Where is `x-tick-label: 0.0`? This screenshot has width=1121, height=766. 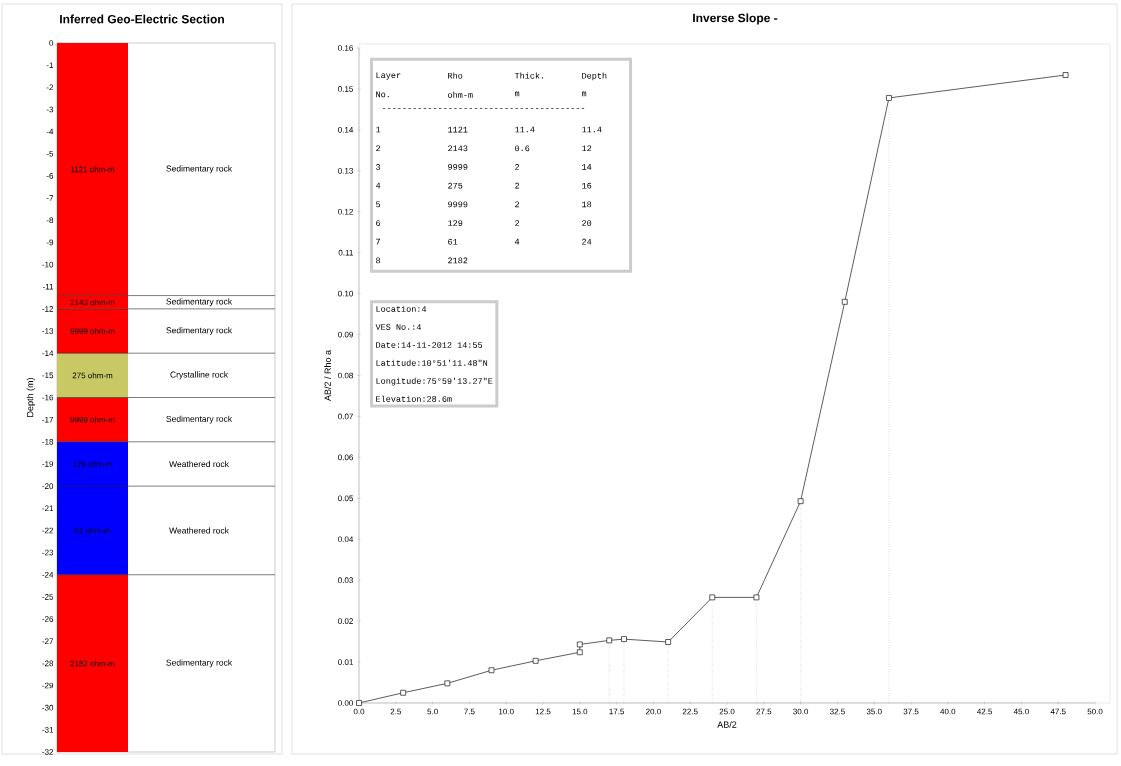 x-tick-label: 0.0 is located at coordinates (359, 711).